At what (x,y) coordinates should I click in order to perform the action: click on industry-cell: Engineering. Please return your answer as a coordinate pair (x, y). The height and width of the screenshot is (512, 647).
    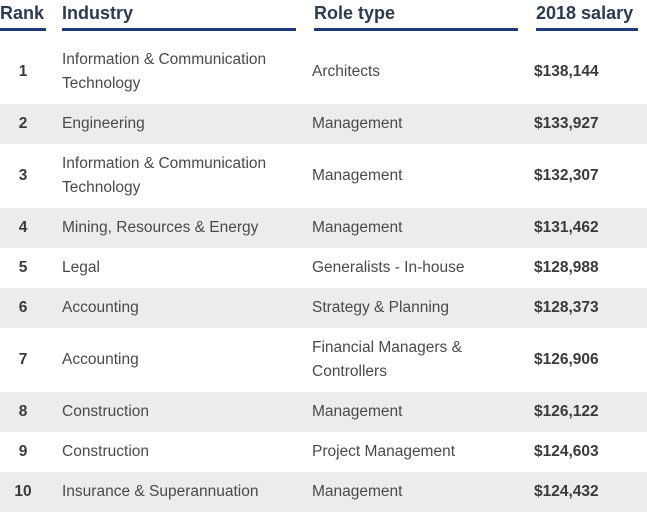
    Looking at the image, I should click on (103, 123).